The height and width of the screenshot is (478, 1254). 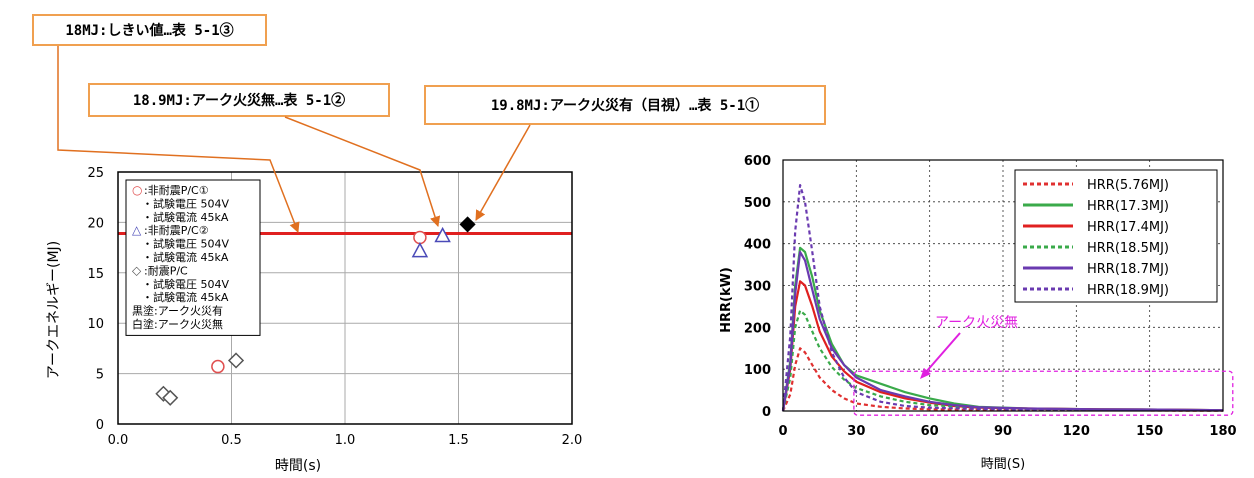 What do you see at coordinates (95, 274) in the screenshot?
I see `left-y-tick-label: 15` at bounding box center [95, 274].